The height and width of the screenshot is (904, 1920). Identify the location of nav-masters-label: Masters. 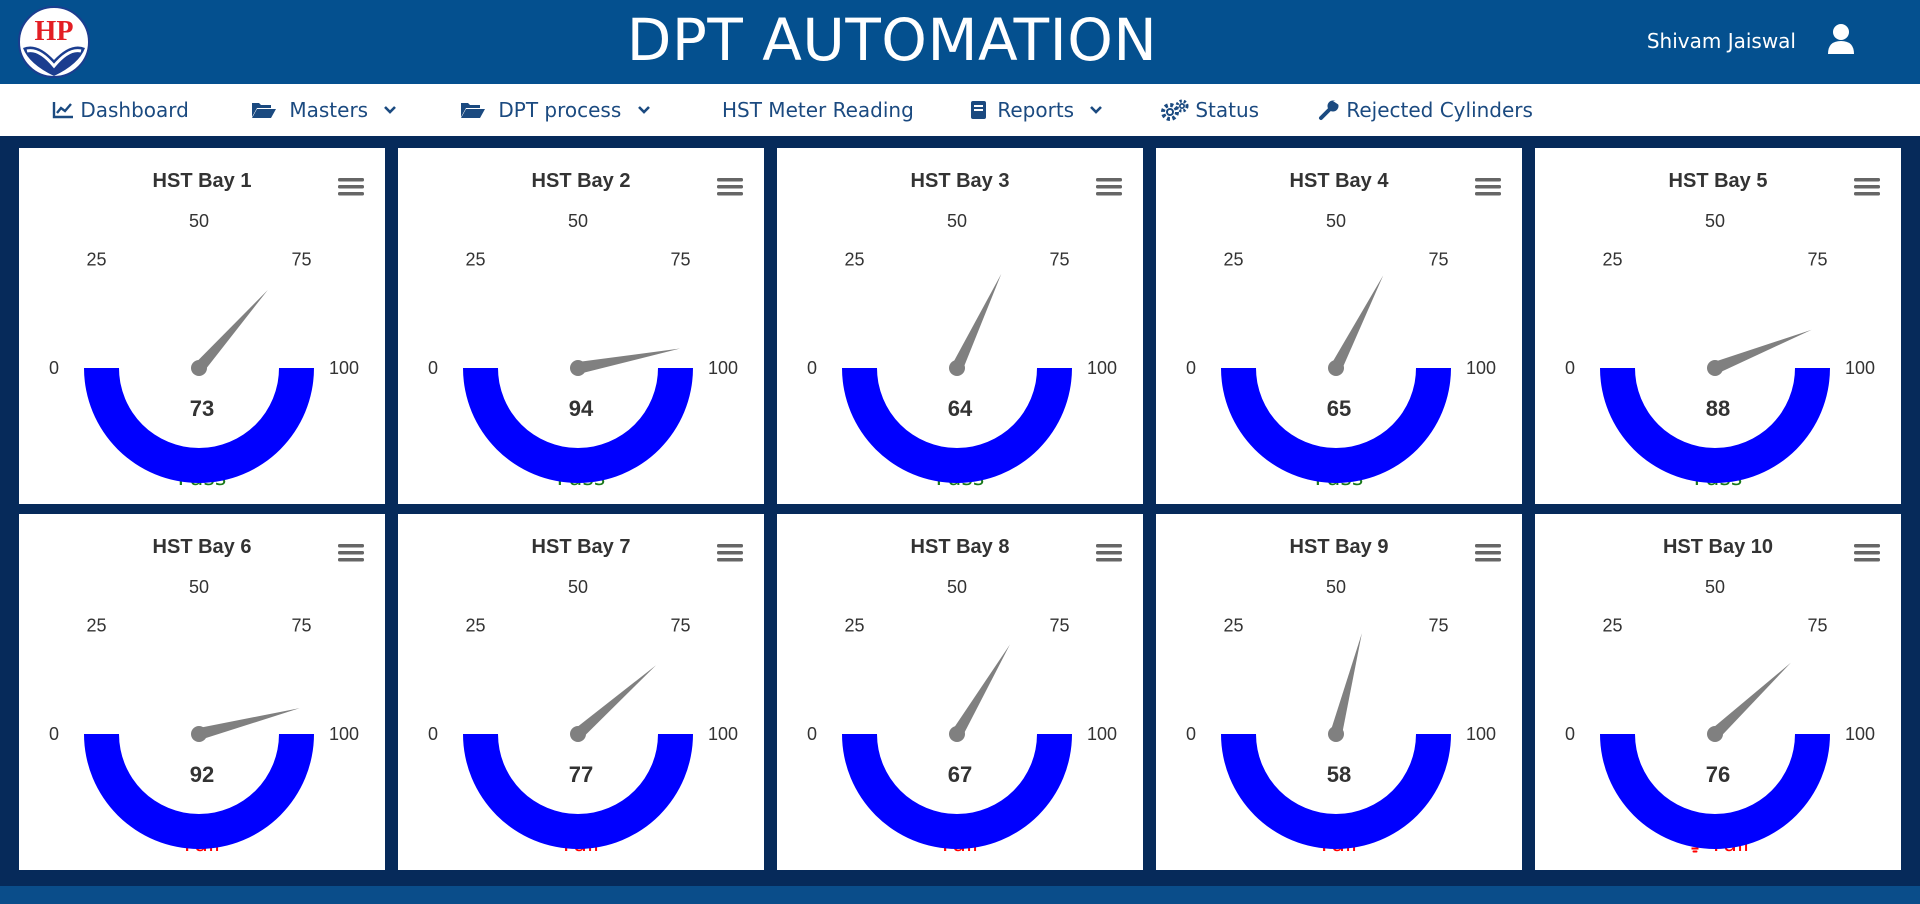
(329, 110).